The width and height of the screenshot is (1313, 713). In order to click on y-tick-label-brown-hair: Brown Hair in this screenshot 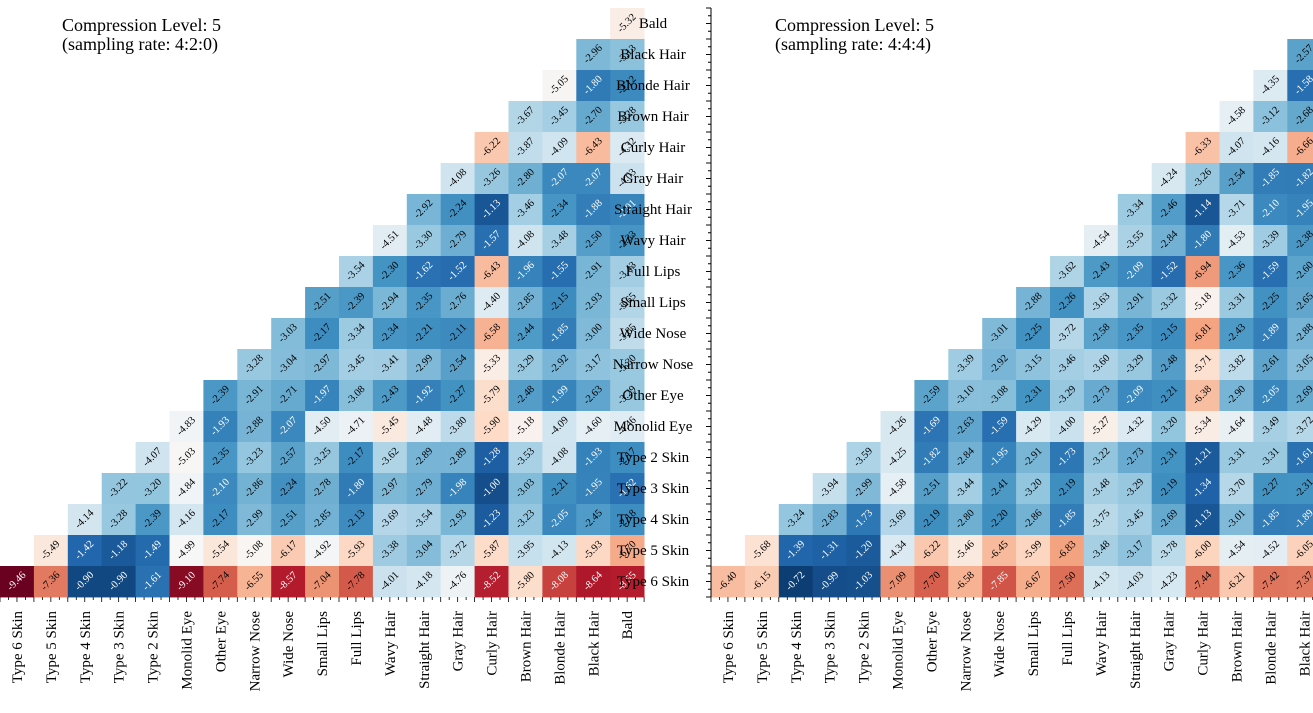, I will do `click(652, 117)`.